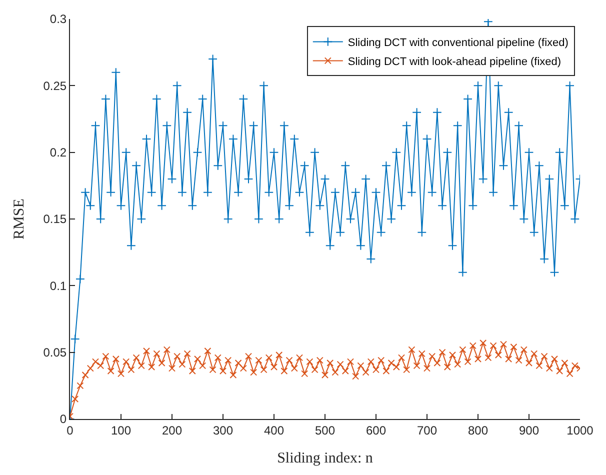  I want to click on y-tick-label: 0.15, so click(55, 219).